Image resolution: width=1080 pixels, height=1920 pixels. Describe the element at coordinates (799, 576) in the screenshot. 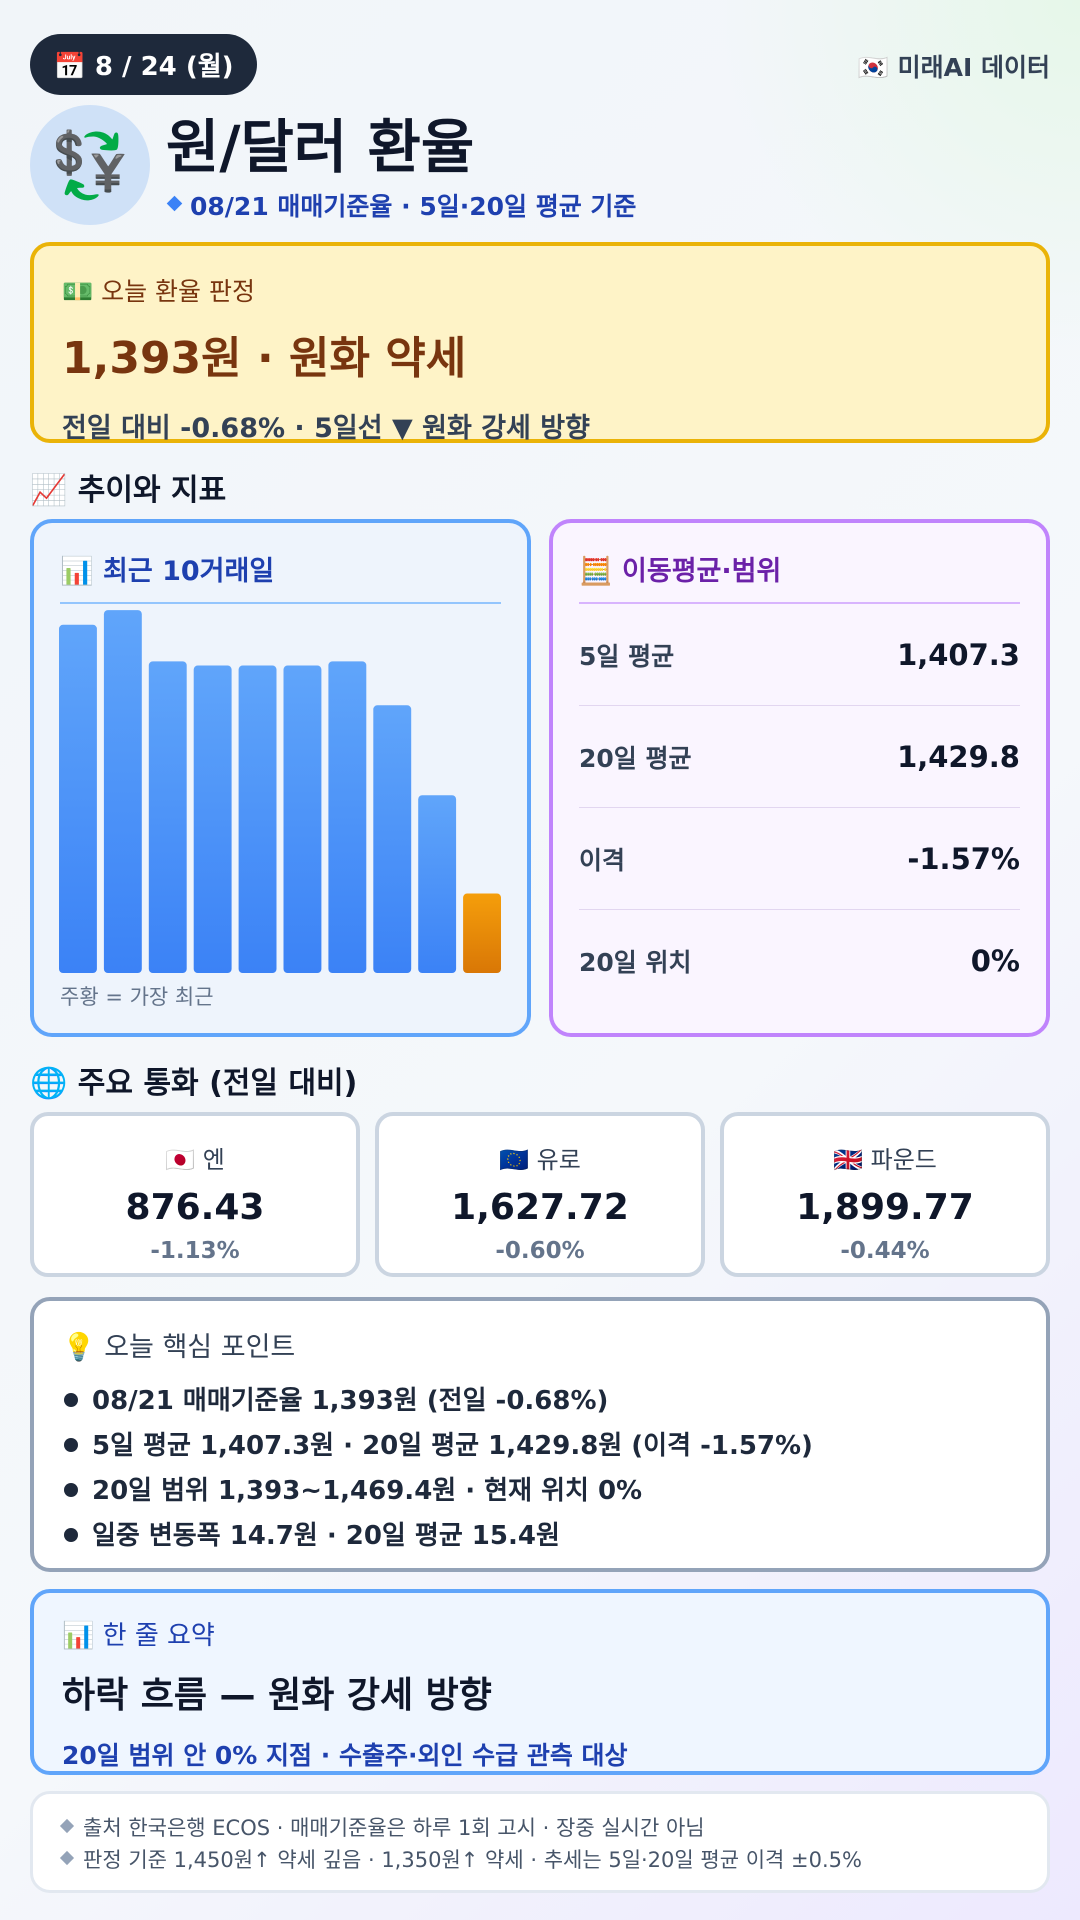

I see `ma-title: 🧮 이동평균·범위` at that location.